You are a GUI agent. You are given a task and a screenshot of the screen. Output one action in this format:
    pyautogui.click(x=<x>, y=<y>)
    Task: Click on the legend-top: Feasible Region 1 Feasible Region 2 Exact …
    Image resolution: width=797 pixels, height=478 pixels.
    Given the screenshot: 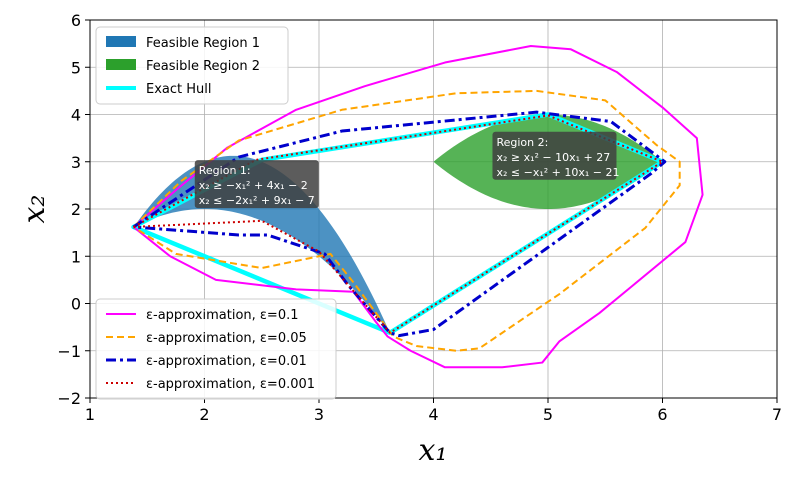 What is the action you would take?
    pyautogui.click(x=192, y=65)
    